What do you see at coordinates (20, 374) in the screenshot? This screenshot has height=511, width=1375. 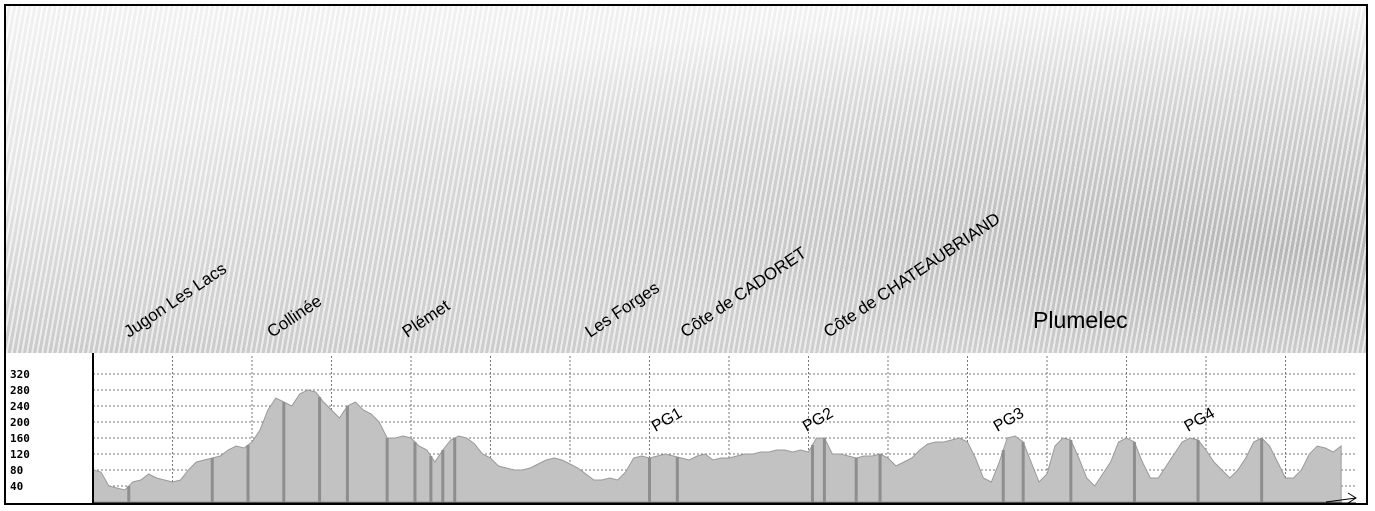 I see `y-tick-label: 320` at bounding box center [20, 374].